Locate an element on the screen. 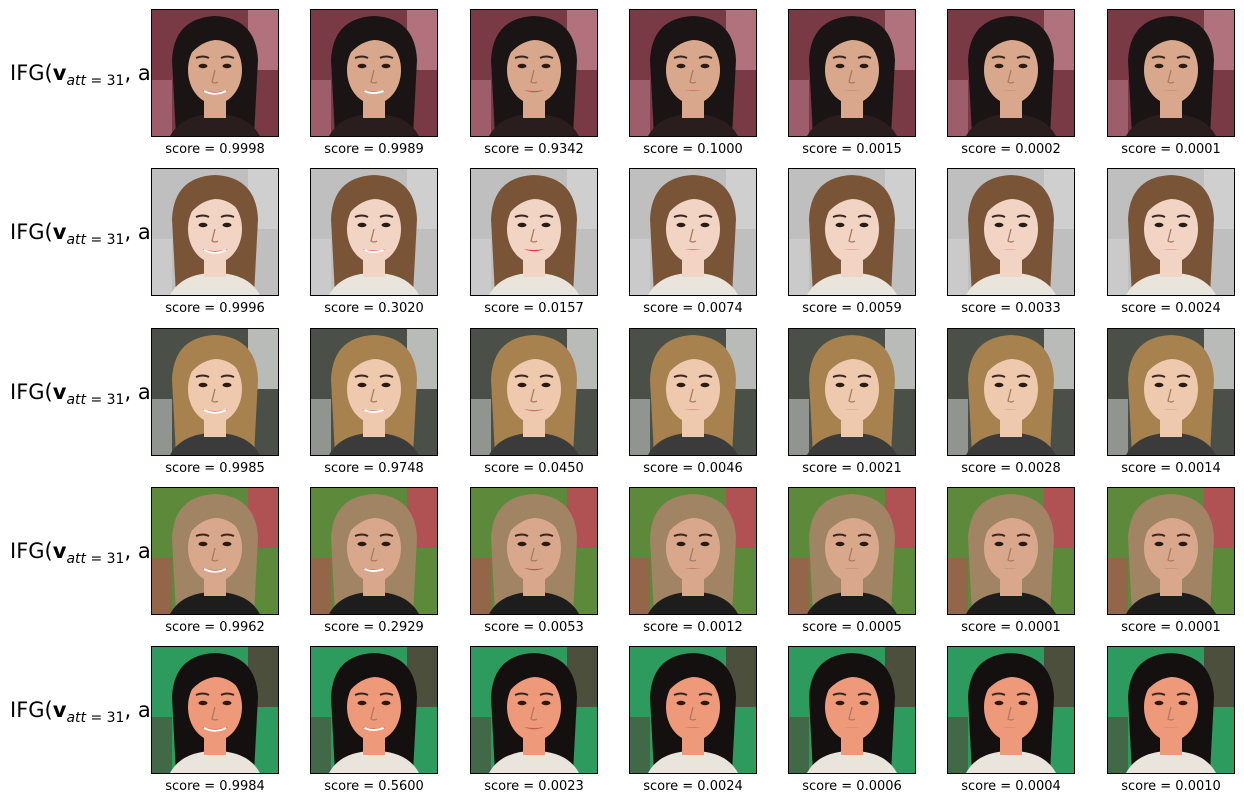 The width and height of the screenshot is (1244, 805). score-caption: score = 0.9985 is located at coordinates (215, 468).